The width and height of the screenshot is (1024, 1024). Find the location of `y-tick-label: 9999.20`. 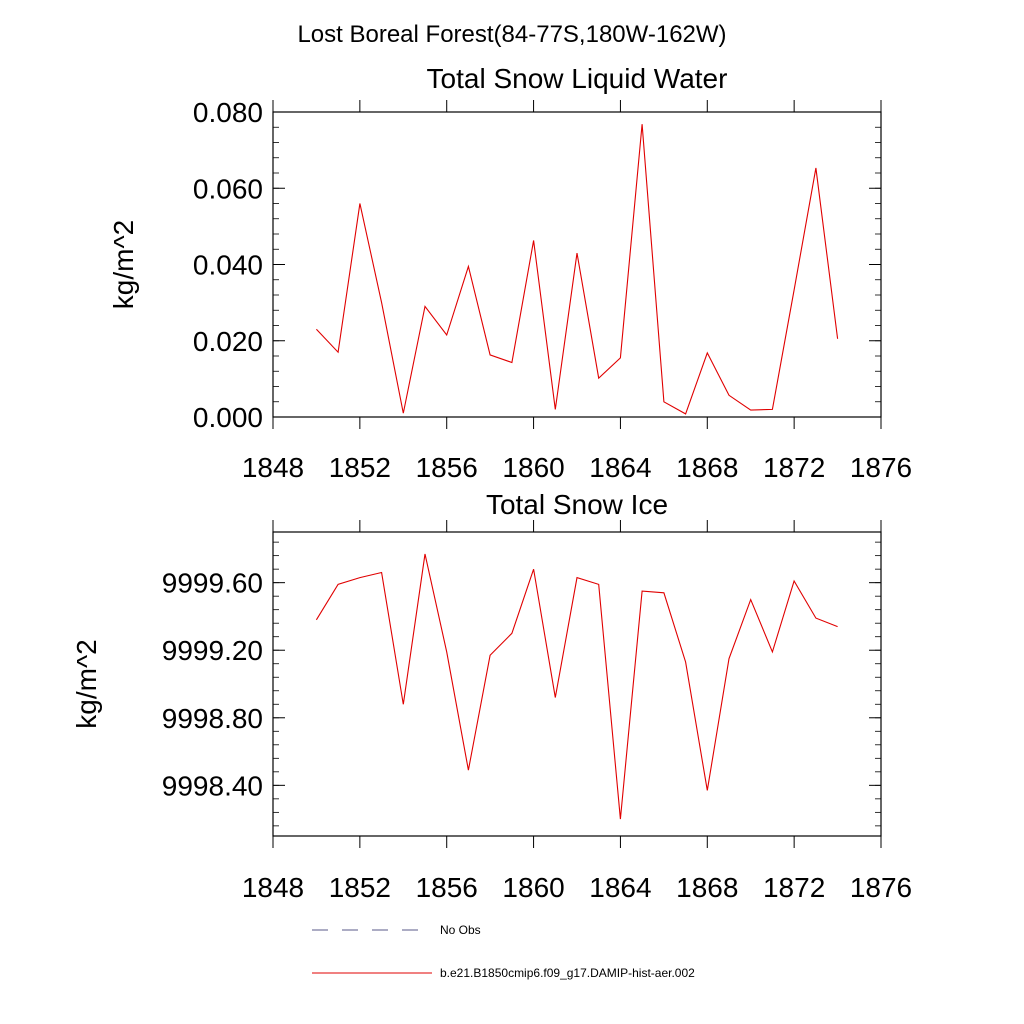

y-tick-label: 9999.20 is located at coordinates (212, 650).